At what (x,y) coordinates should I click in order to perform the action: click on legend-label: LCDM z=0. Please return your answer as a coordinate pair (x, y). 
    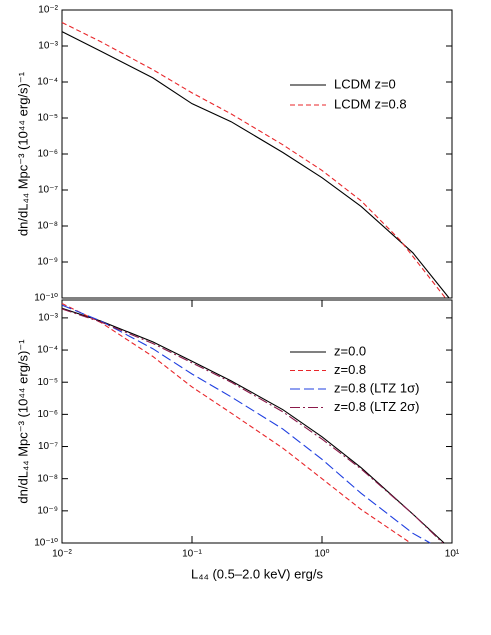
    Looking at the image, I should click on (365, 83).